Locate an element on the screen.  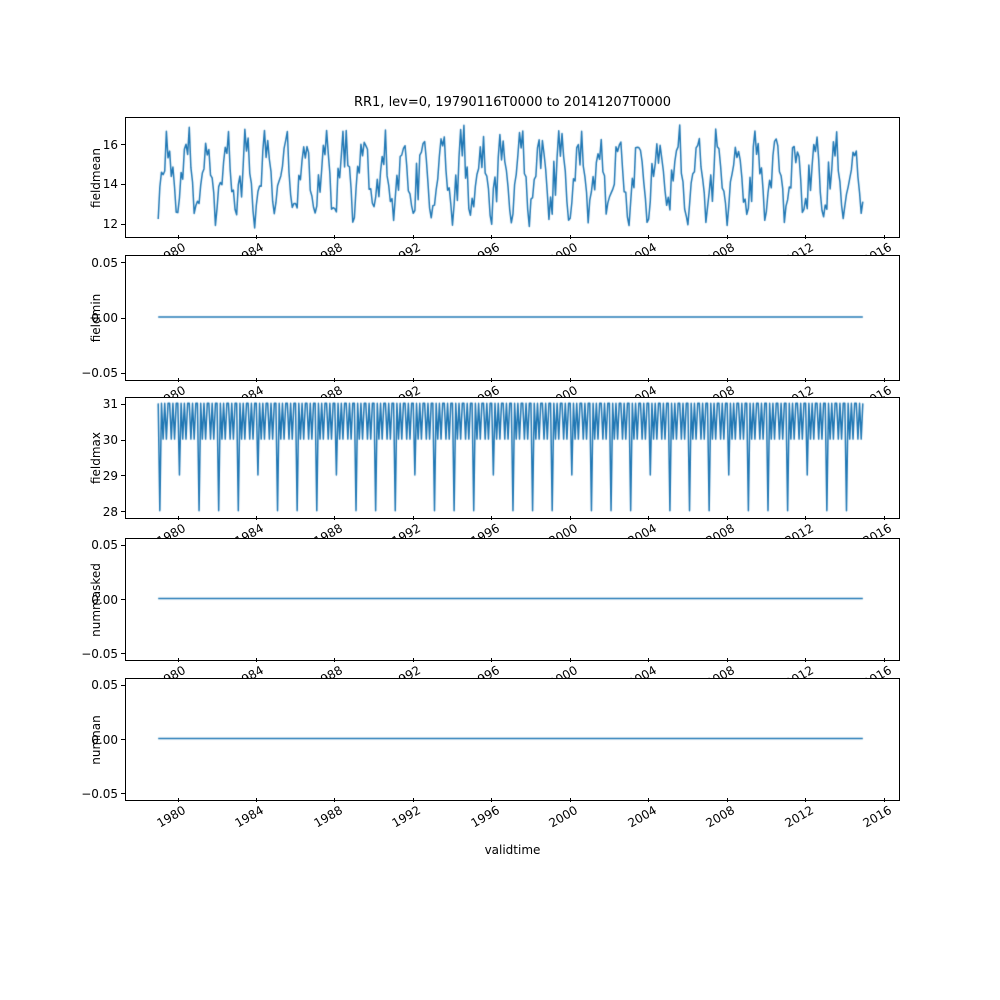
x-tick-label: 1996 is located at coordinates (485, 817).